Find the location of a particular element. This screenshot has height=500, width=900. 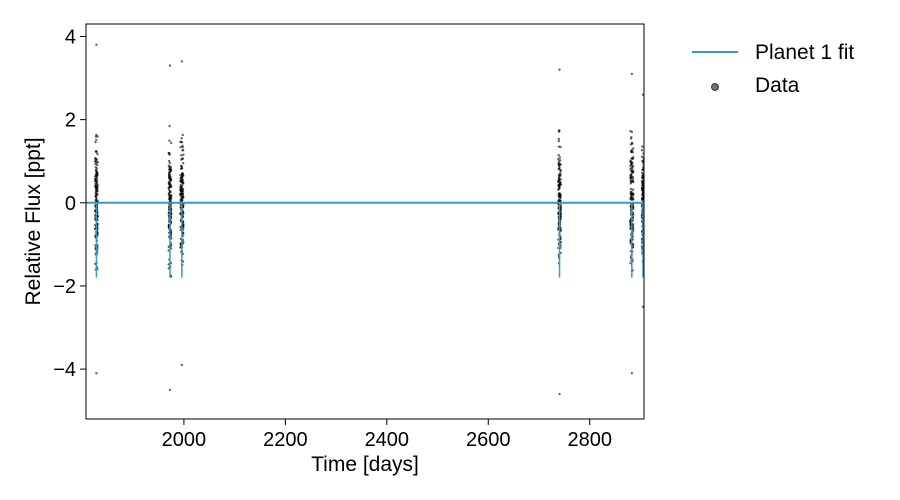

legend-swatch-data-point is located at coordinates (715, 87).